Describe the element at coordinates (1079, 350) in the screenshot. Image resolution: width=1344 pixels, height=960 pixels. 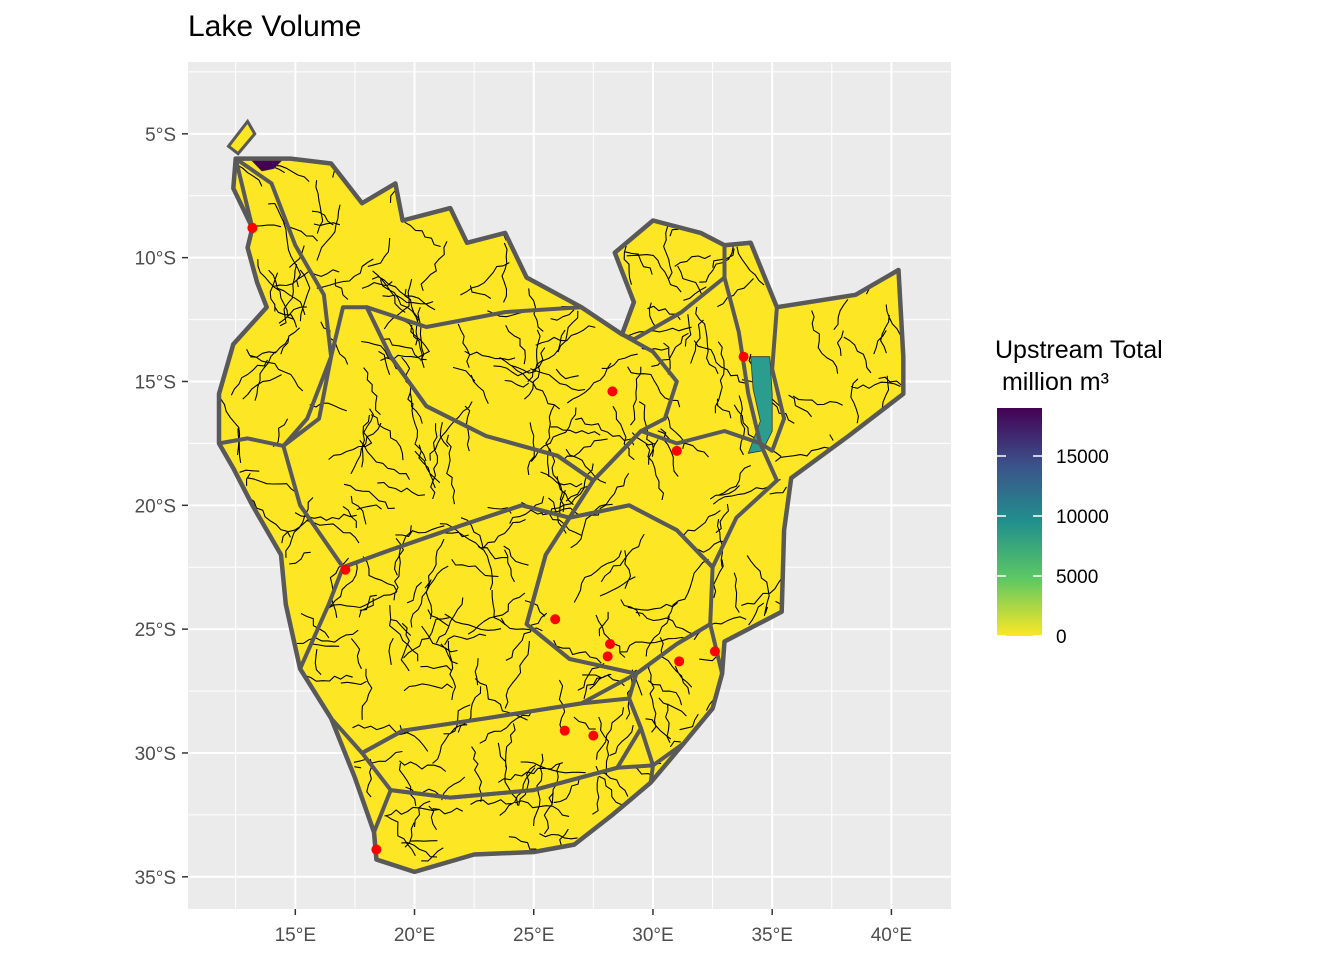
I see `legend-title-line1: Upstream Total` at that location.